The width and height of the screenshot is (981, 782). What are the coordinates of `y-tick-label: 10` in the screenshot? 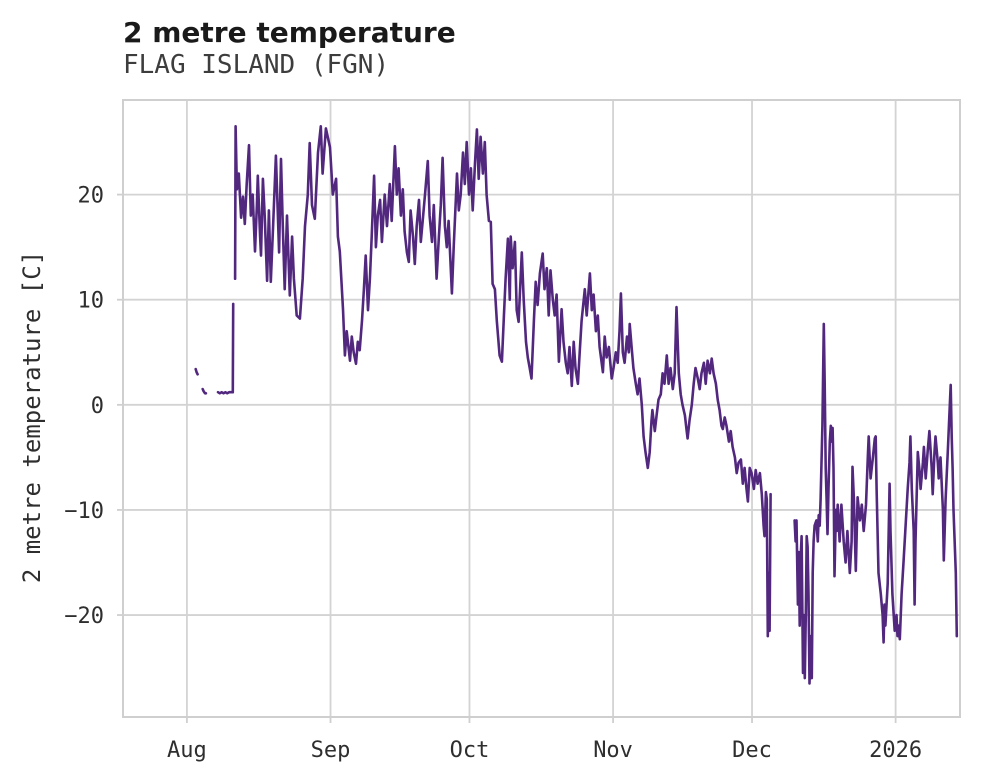 It's located at (91, 301).